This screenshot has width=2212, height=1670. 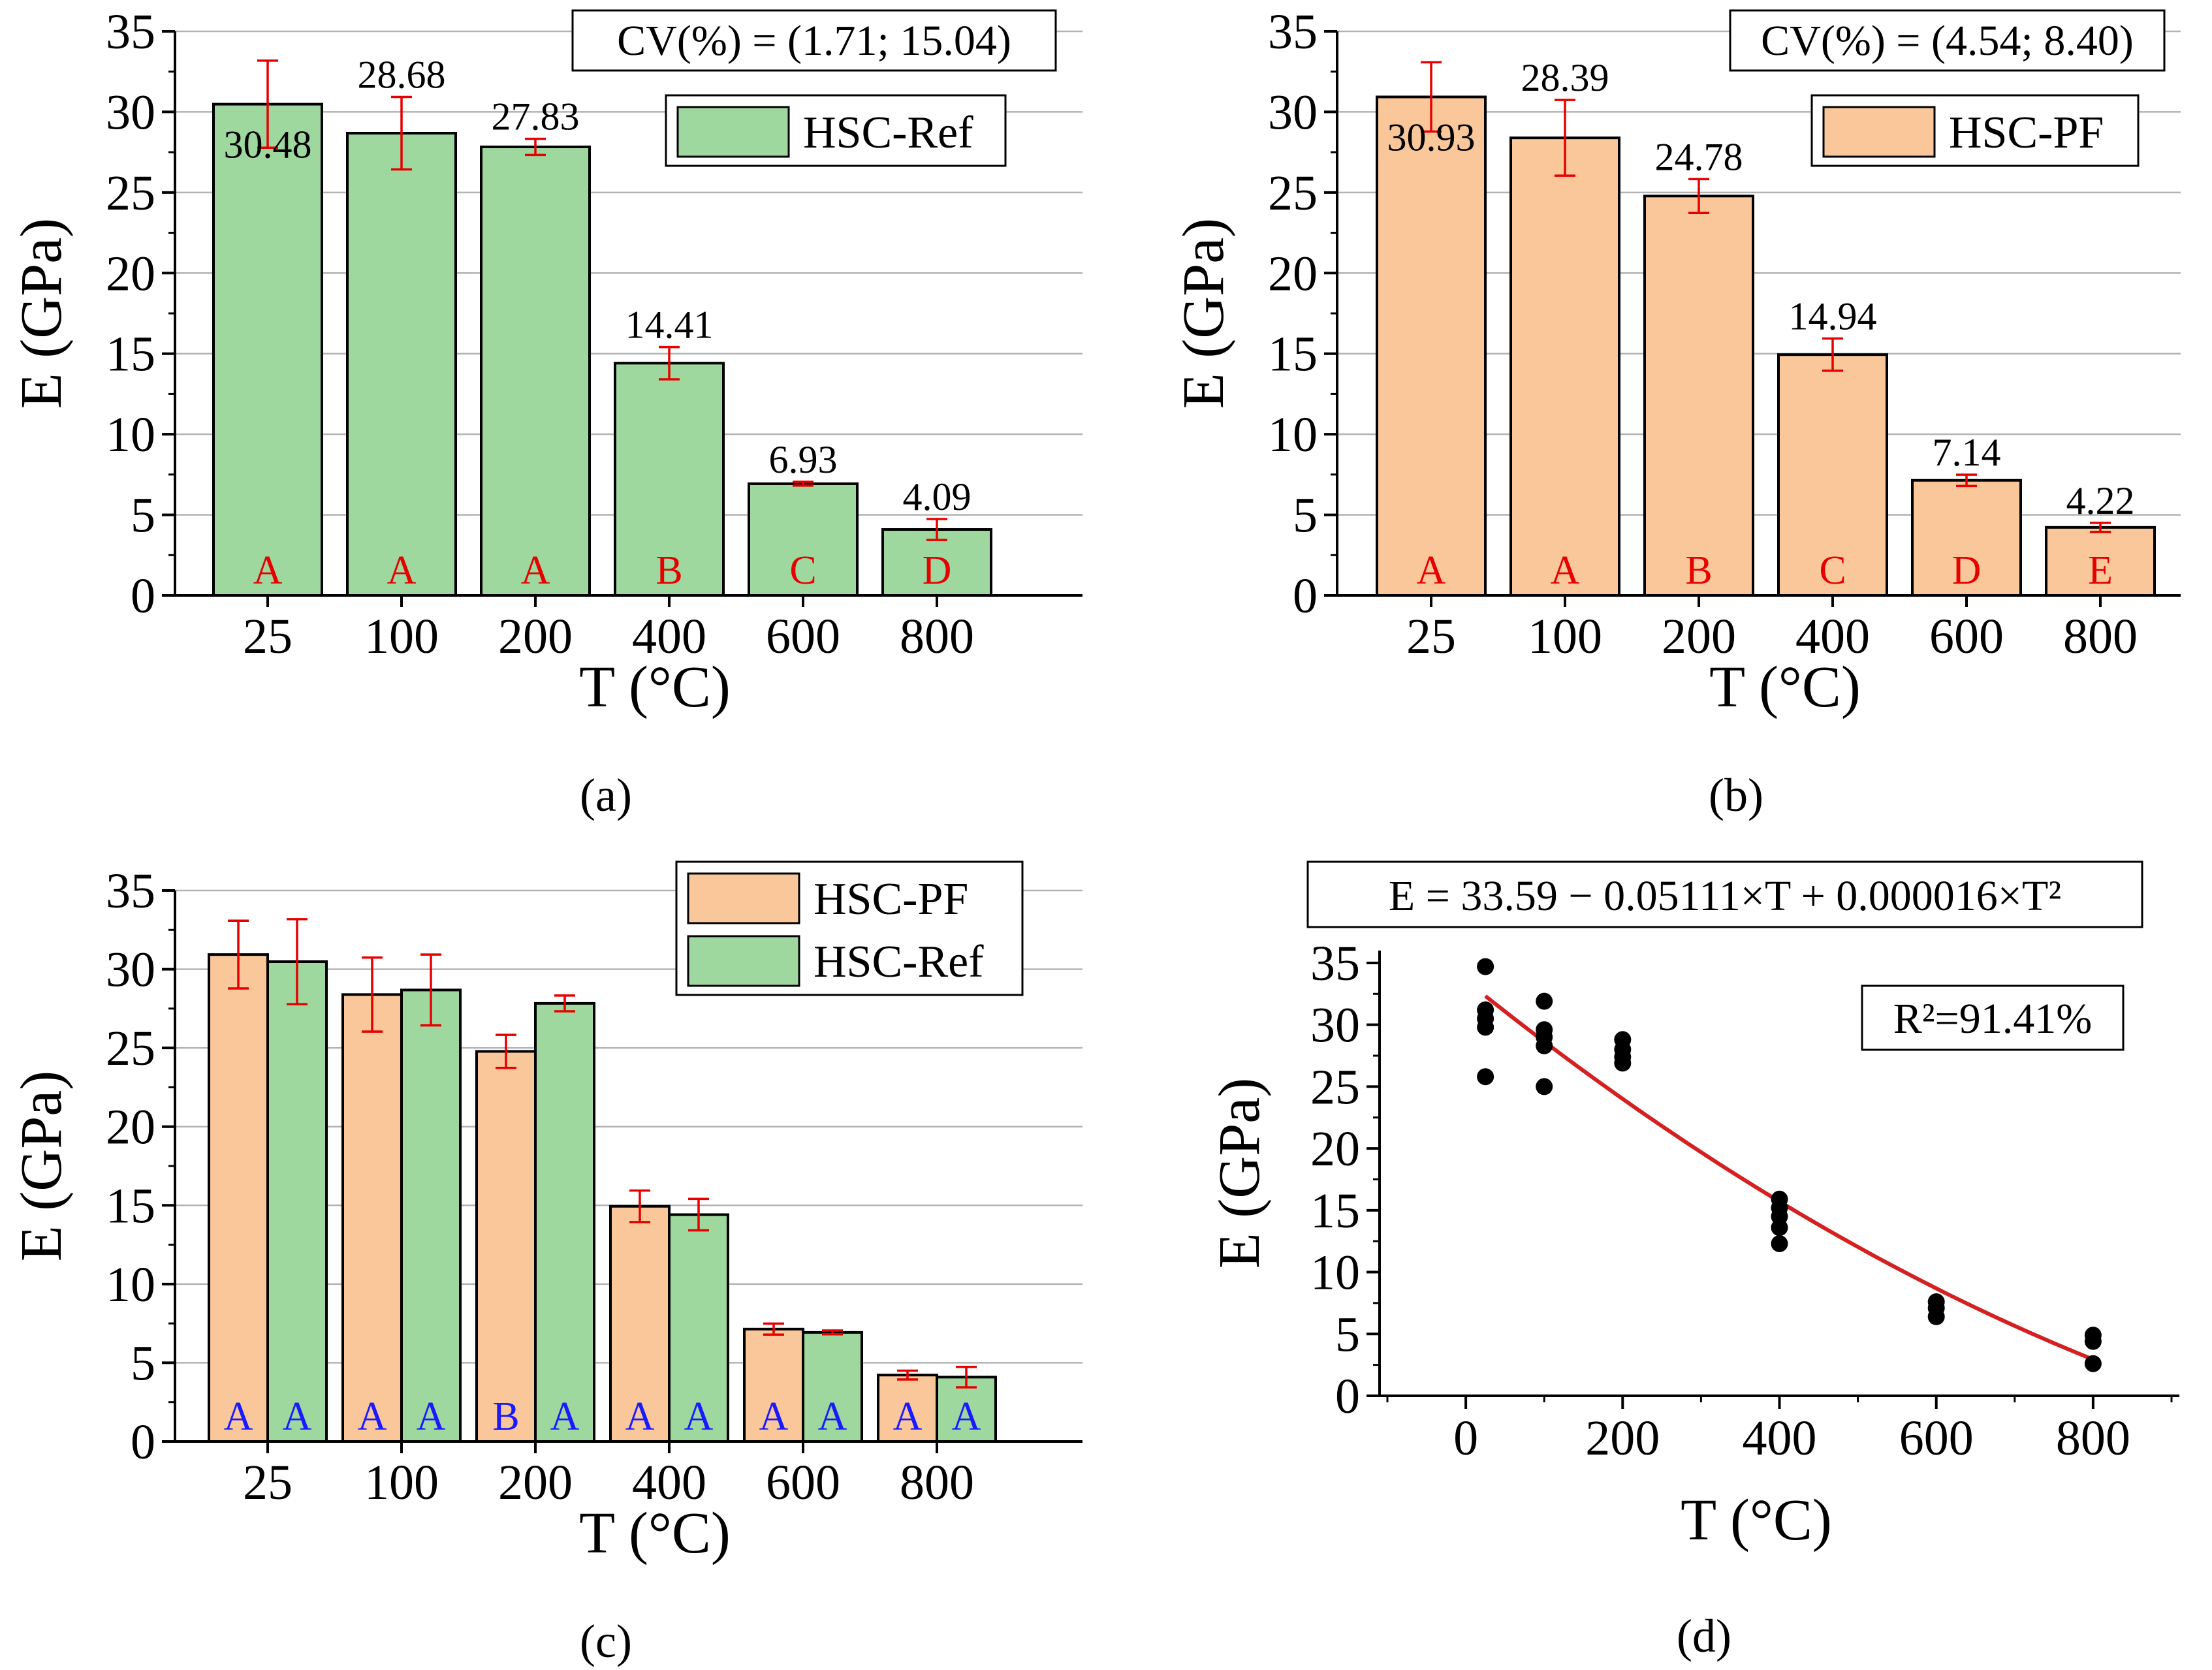 I want to click on cv-text: CV(%) = (1.71; 15.04), so click(x=814, y=41).